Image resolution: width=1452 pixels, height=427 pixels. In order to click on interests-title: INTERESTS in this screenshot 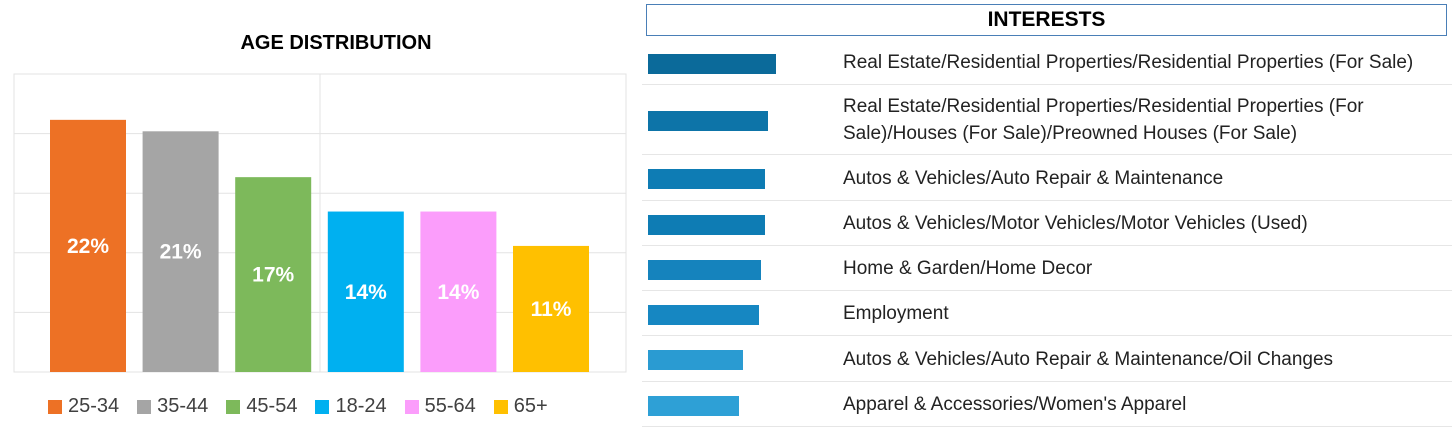, I will do `click(1046, 20)`.